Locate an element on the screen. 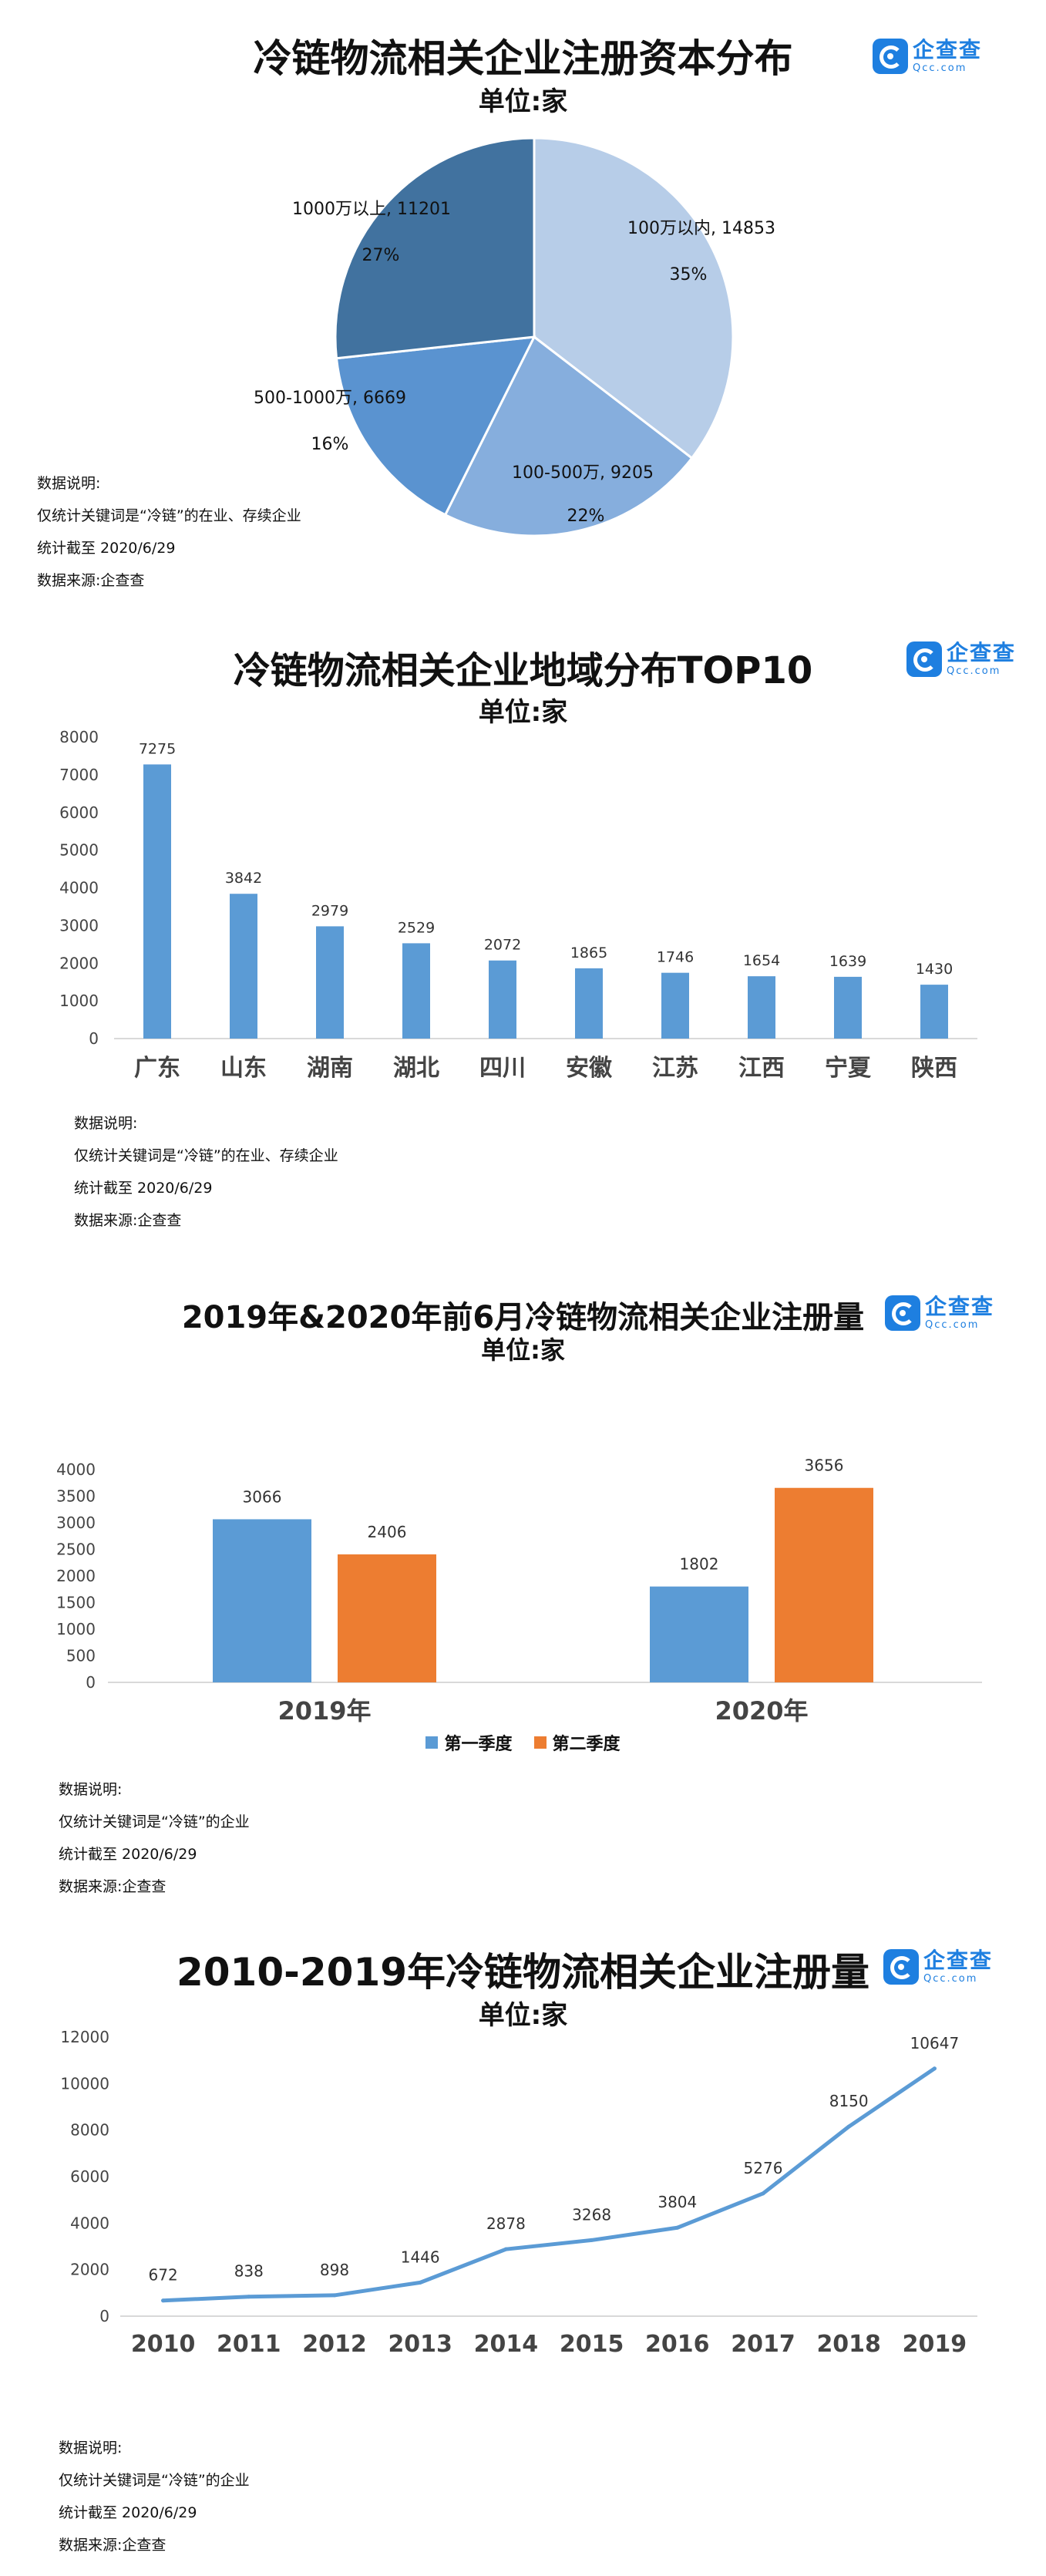 The width and height of the screenshot is (1046, 2576). y-tick-label: 6000 is located at coordinates (79, 812).